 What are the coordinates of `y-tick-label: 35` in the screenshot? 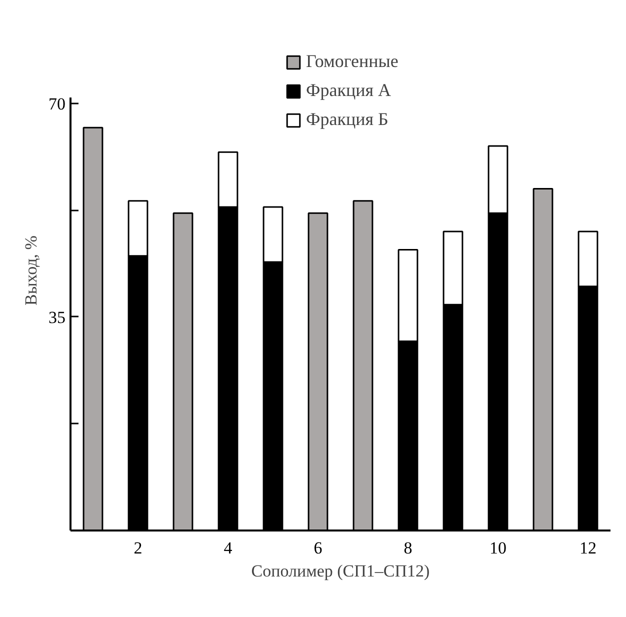 It's located at (57, 317).